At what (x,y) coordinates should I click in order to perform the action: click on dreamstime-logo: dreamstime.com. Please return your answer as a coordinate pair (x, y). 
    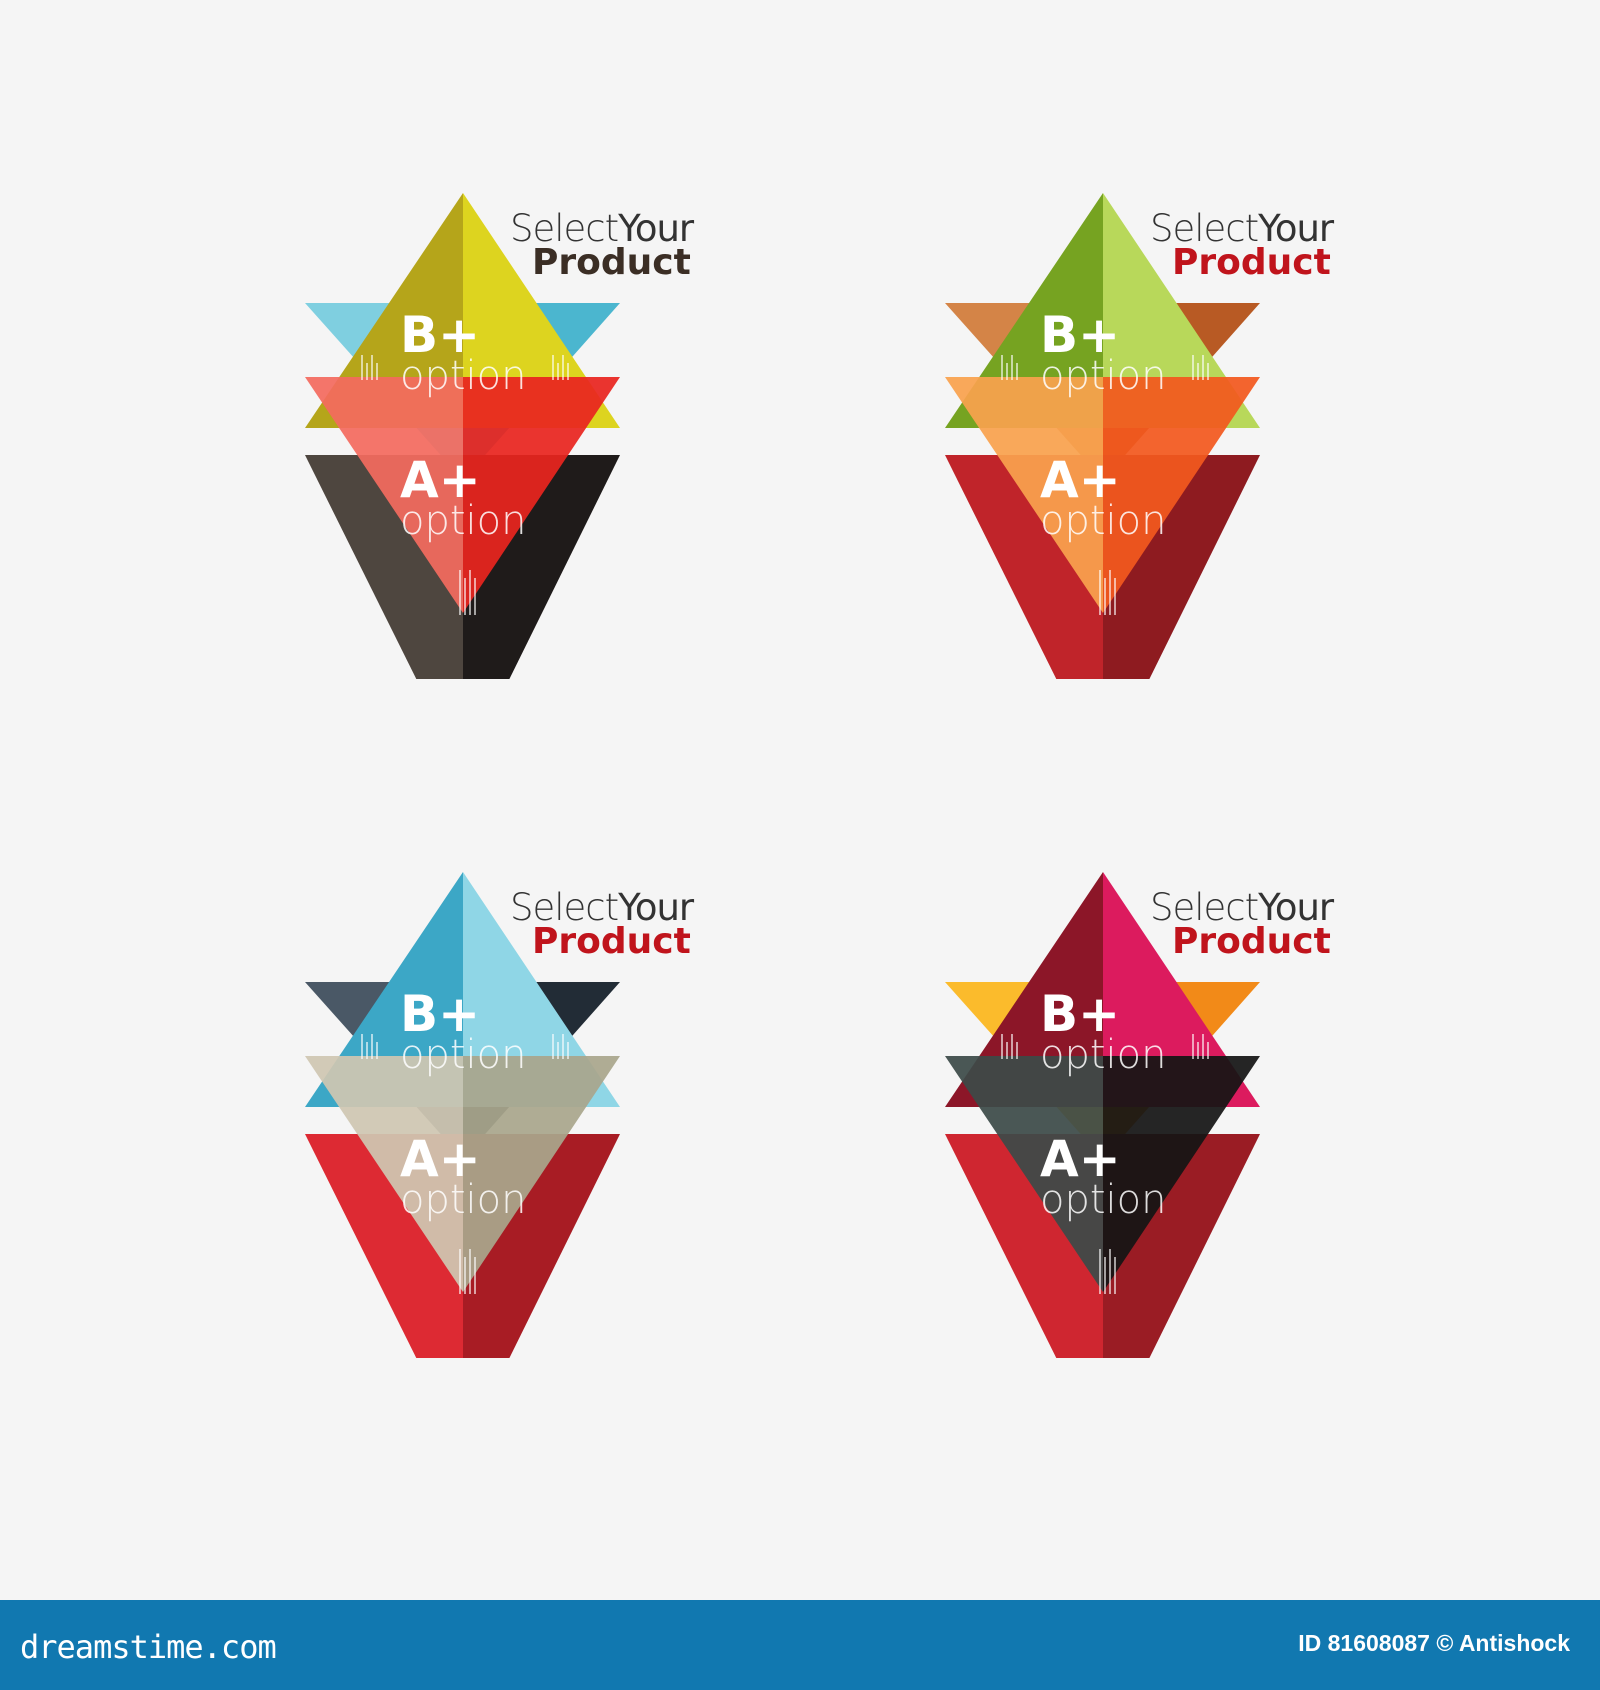
    Looking at the image, I should click on (148, 1647).